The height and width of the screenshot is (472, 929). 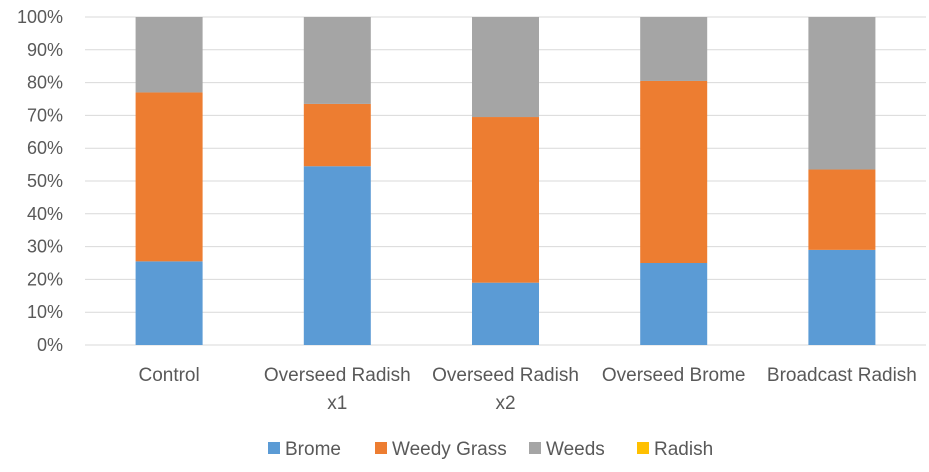 What do you see at coordinates (674, 375) in the screenshot?
I see `x-category-label: Overseed Brome` at bounding box center [674, 375].